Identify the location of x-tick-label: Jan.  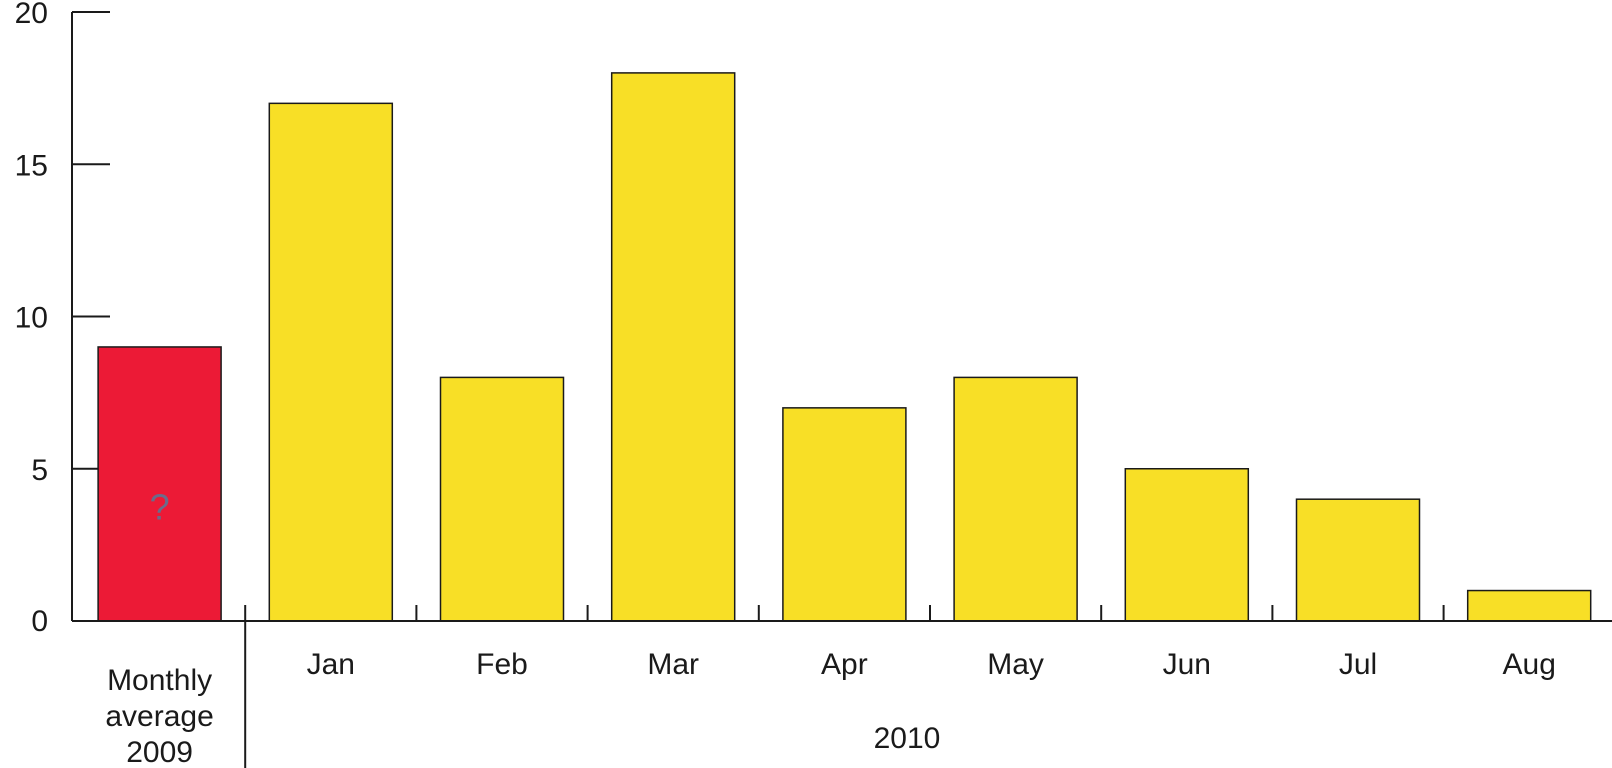
(331, 664).